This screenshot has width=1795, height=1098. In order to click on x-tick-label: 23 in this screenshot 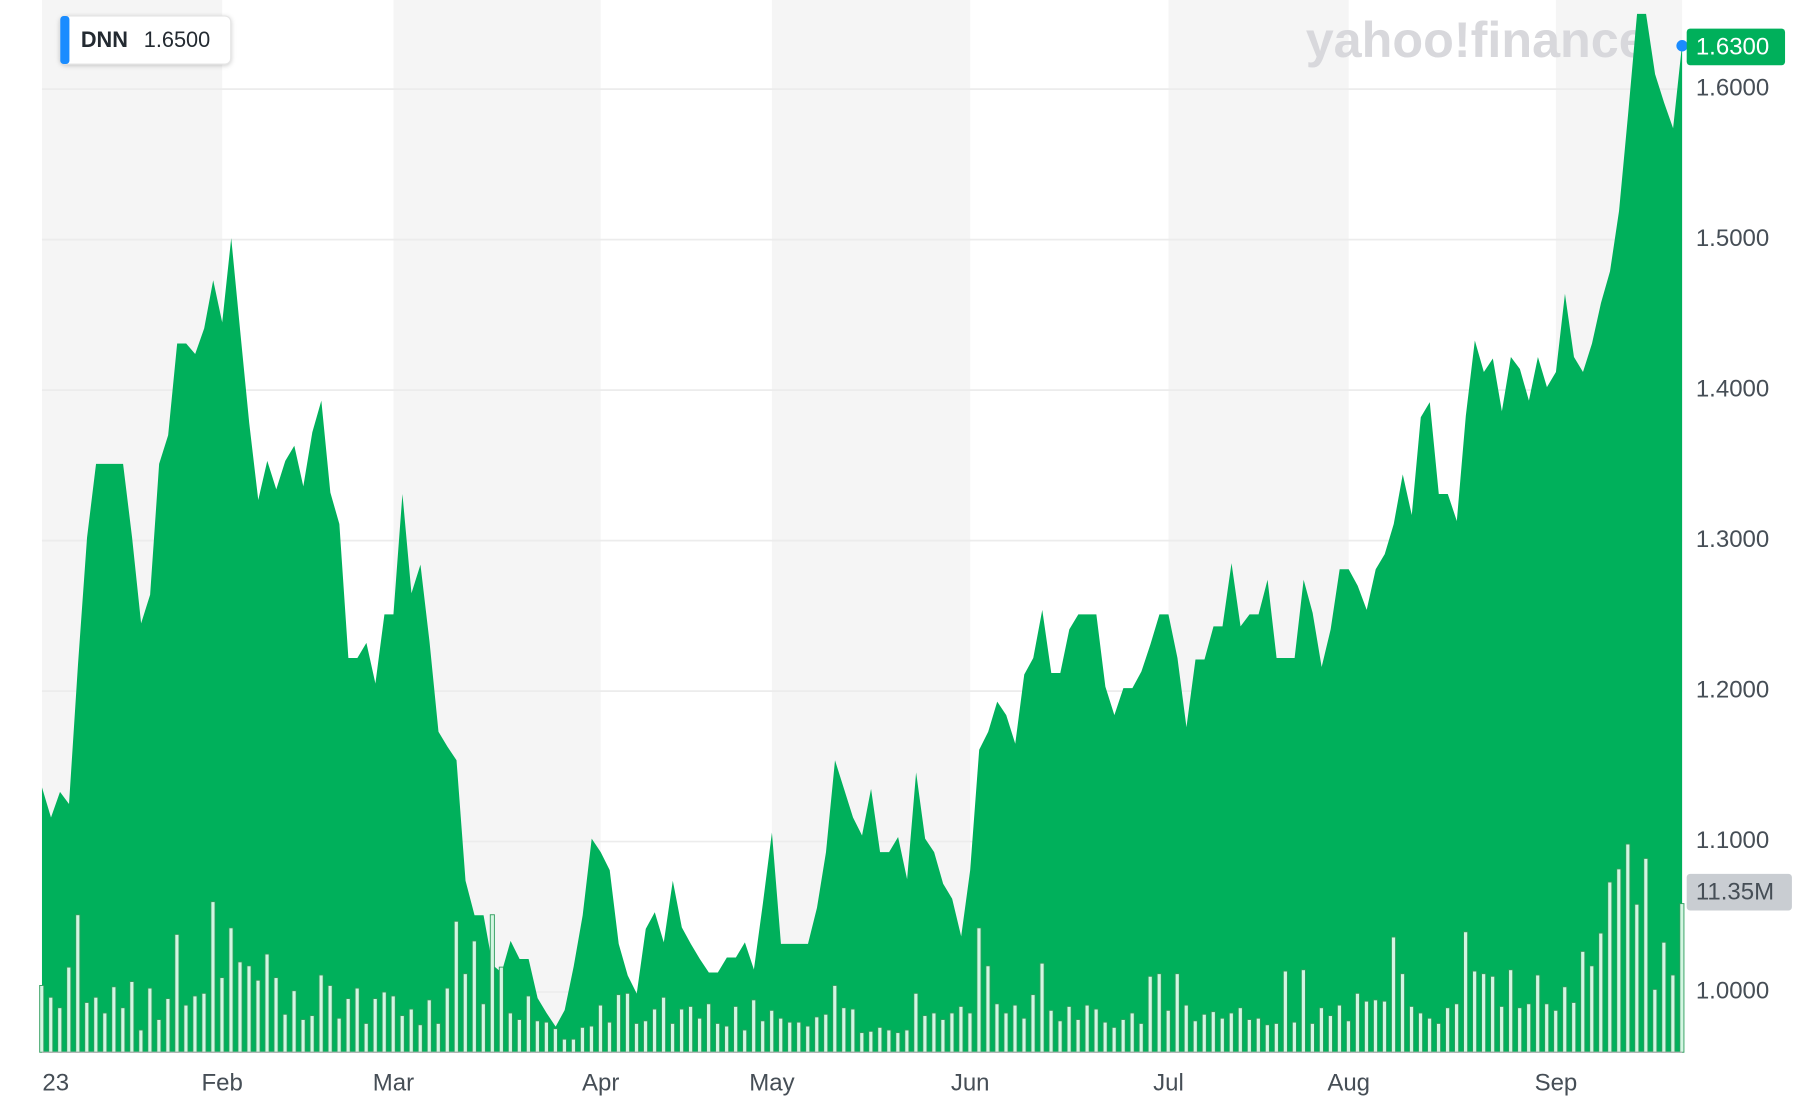, I will do `click(55, 1083)`.